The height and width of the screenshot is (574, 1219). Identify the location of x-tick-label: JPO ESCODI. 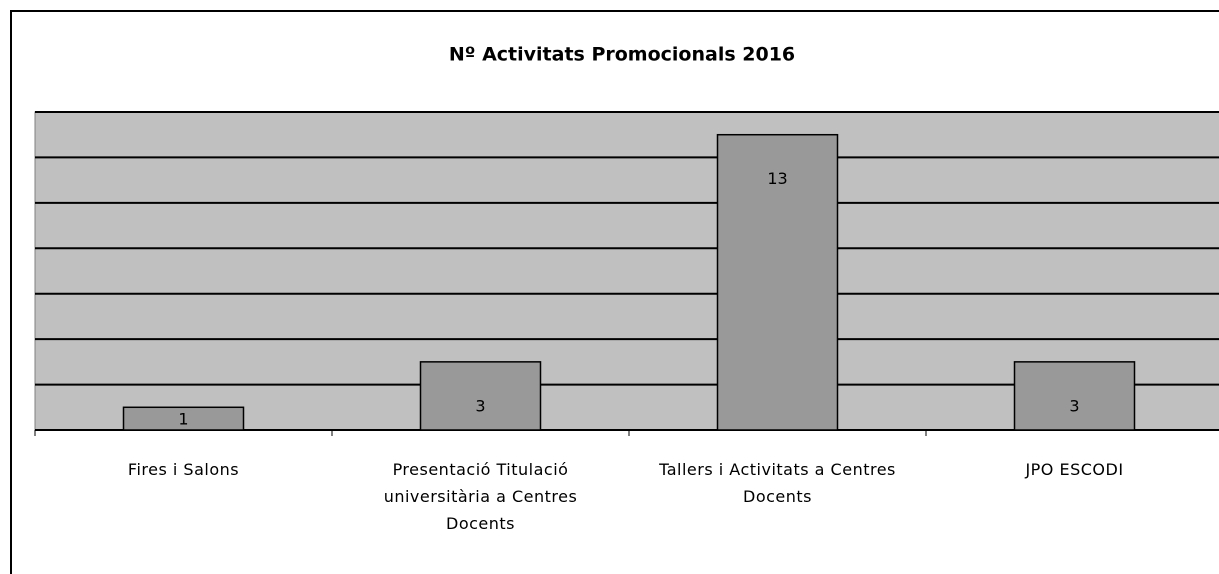
(1074, 469).